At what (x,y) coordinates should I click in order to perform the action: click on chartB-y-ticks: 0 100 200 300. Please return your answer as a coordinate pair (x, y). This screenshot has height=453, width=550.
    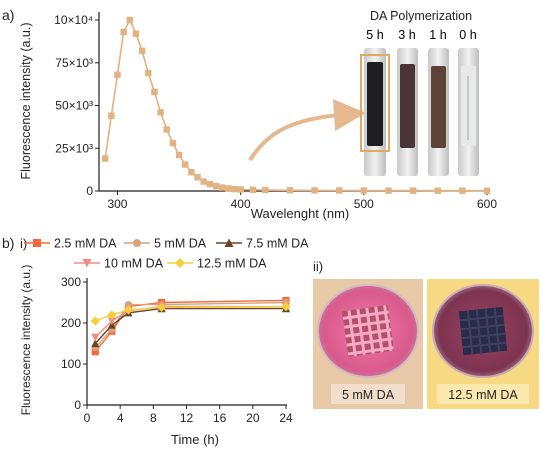
    Looking at the image, I should click on (74, 343).